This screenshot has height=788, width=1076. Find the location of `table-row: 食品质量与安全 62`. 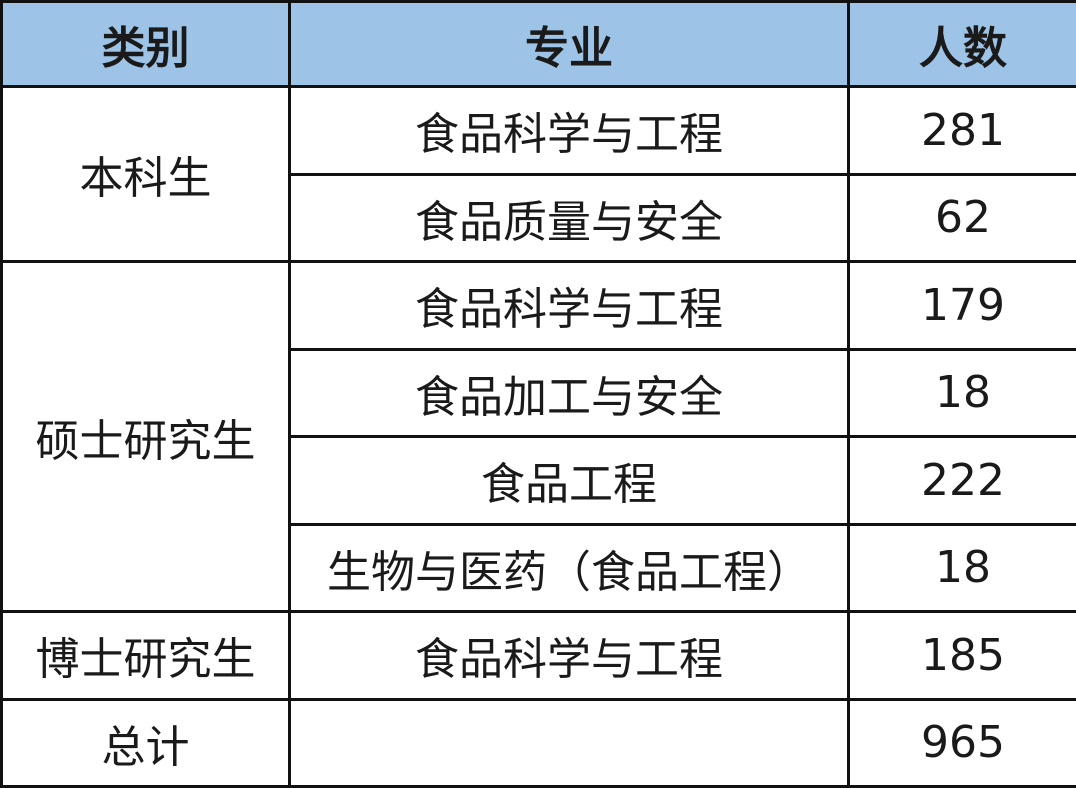

table-row: 食品质量与安全 62 is located at coordinates (539, 217).